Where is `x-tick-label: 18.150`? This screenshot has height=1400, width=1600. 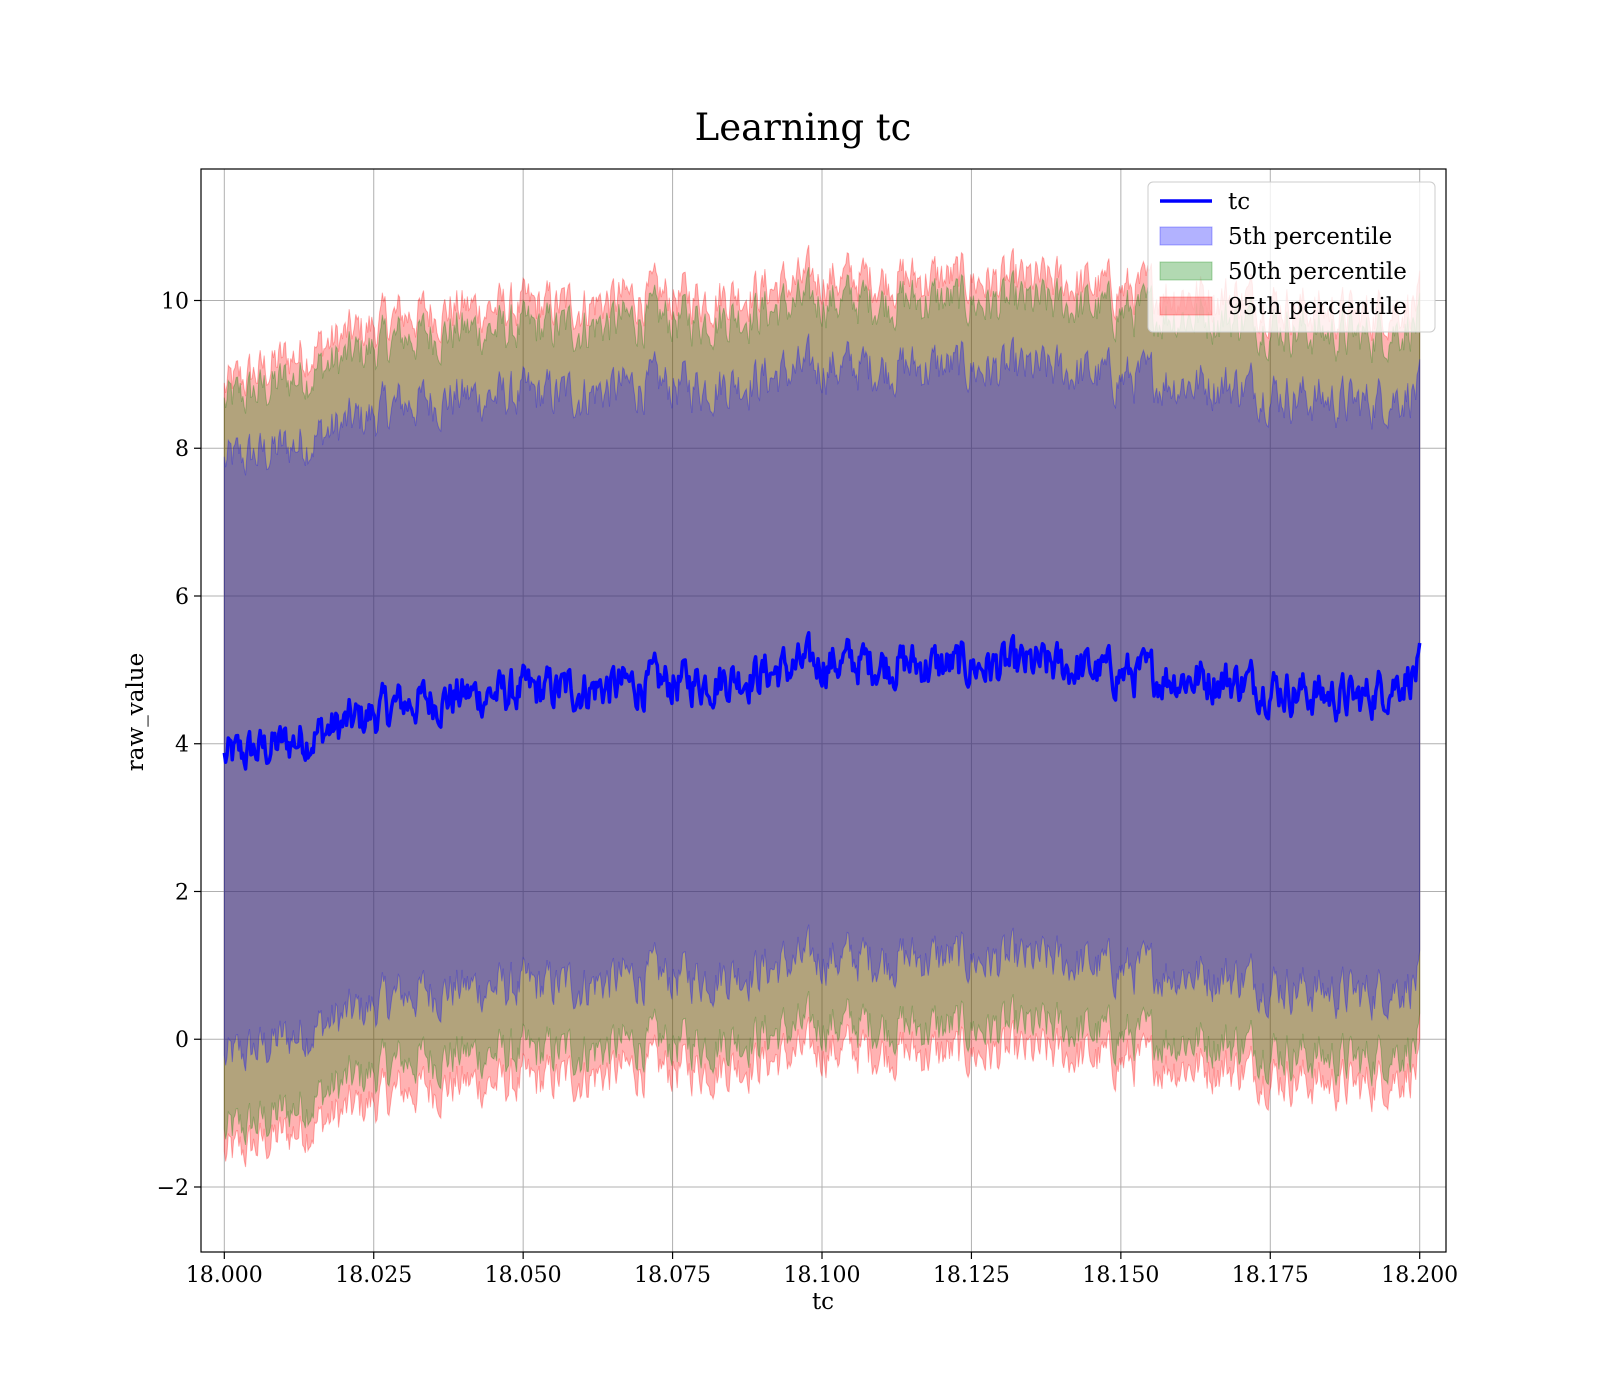 x-tick-label: 18.150 is located at coordinates (1120, 1275).